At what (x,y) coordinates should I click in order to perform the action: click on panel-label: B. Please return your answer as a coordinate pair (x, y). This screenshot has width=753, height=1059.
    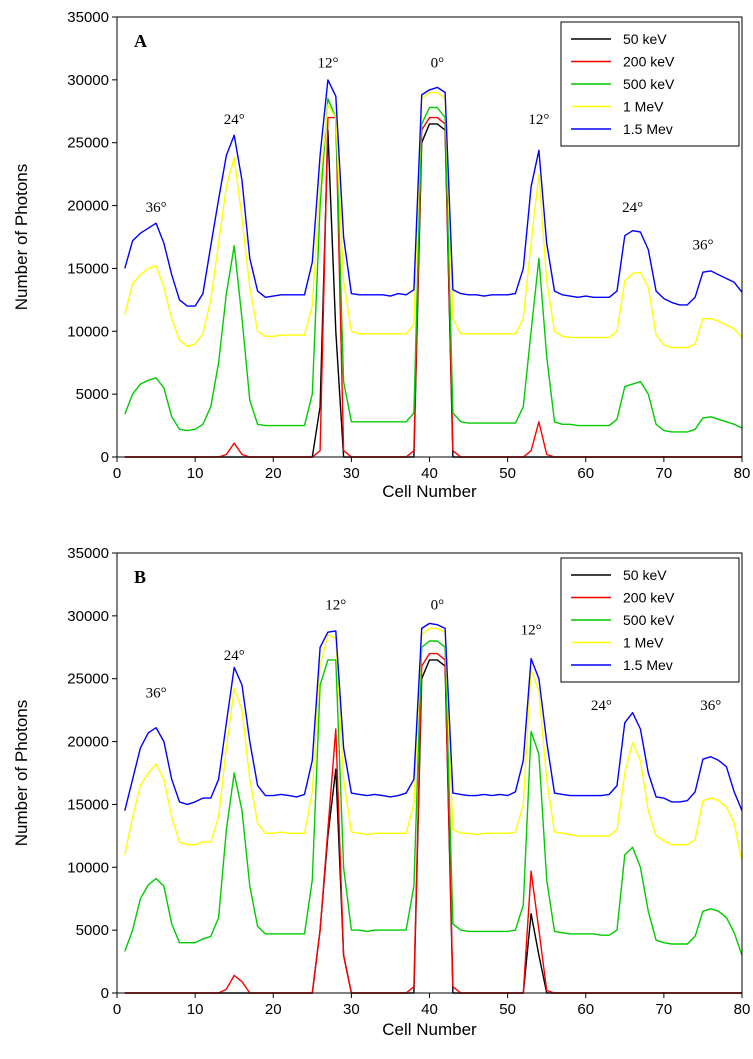
    Looking at the image, I should click on (140, 577).